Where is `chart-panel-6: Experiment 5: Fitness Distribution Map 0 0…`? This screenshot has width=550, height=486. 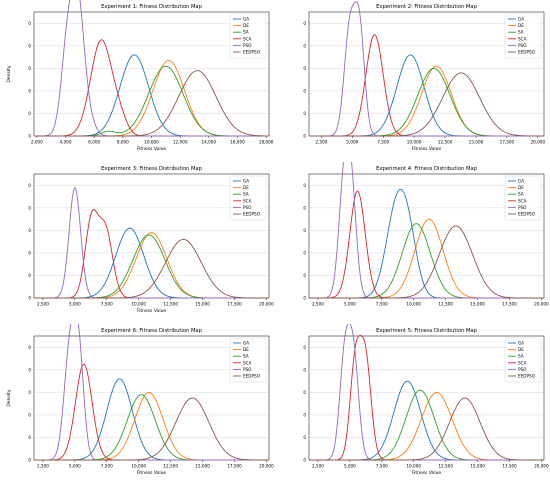
chart-panel-6: Experiment 5: Fitness Distribution Map 0 0… is located at coordinates (426, 400).